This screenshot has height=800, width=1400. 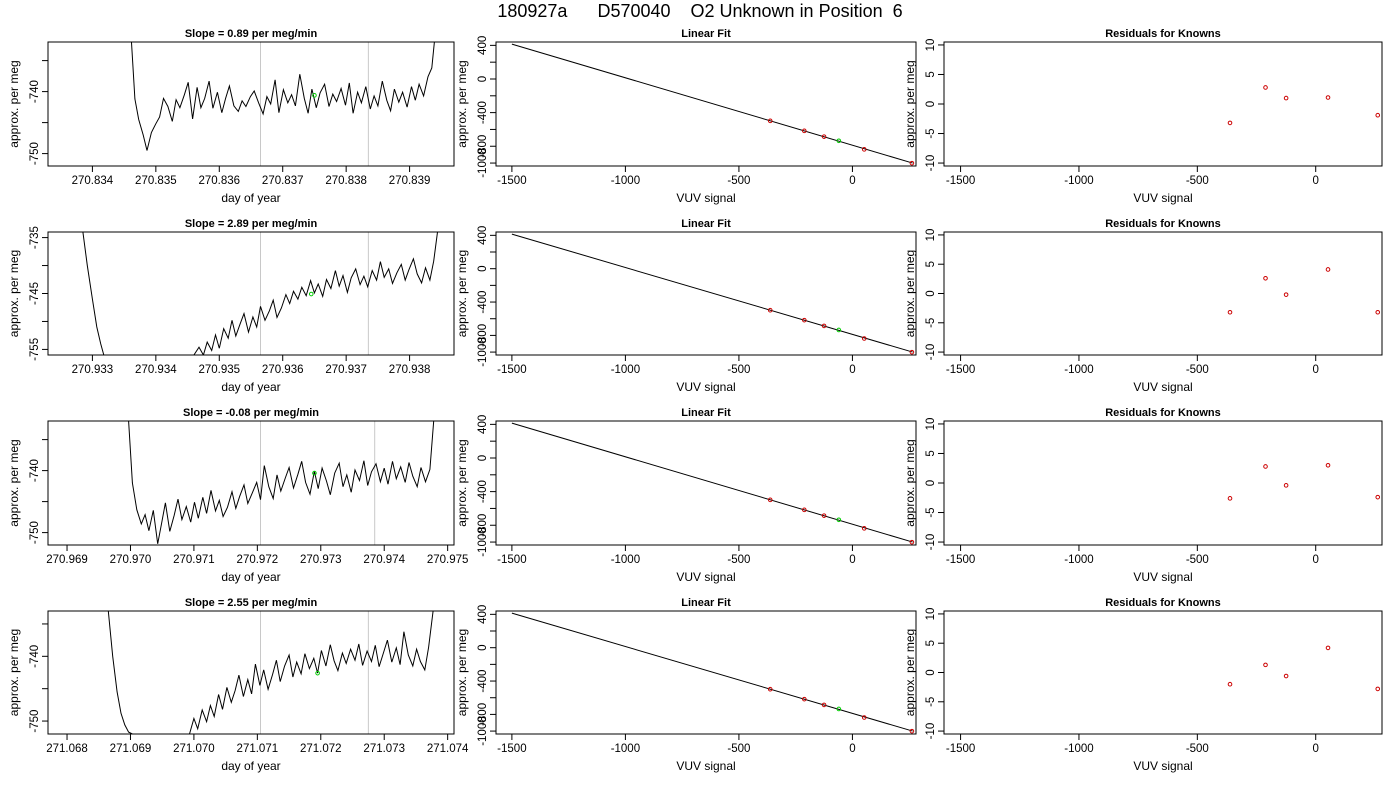 What do you see at coordinates (258, 749) in the screenshot?
I see `x-tick-label: 271.071` at bounding box center [258, 749].